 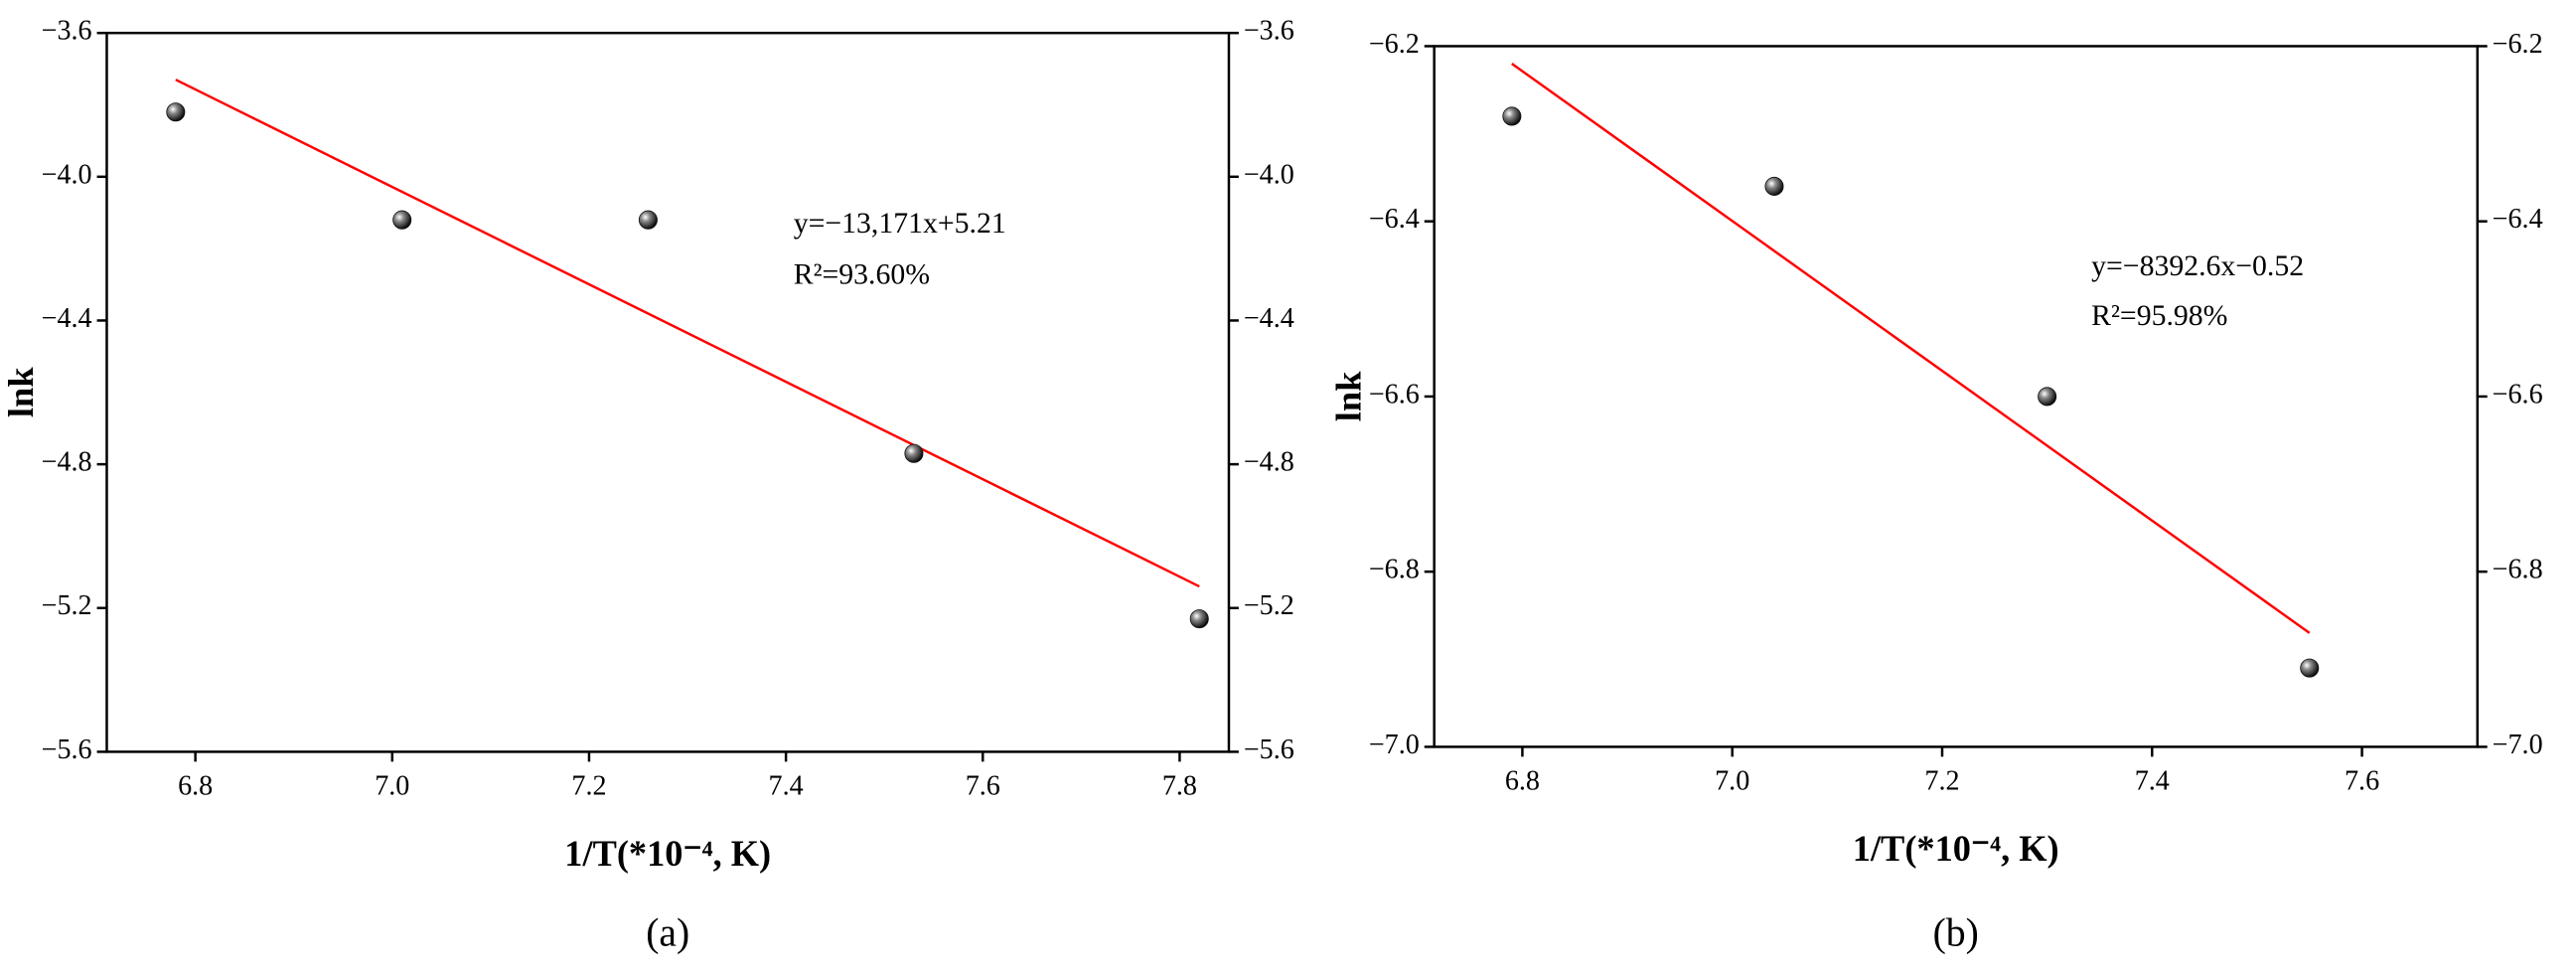 What do you see at coordinates (67, 318) in the screenshot?
I see `y-tick-label: −4.4` at bounding box center [67, 318].